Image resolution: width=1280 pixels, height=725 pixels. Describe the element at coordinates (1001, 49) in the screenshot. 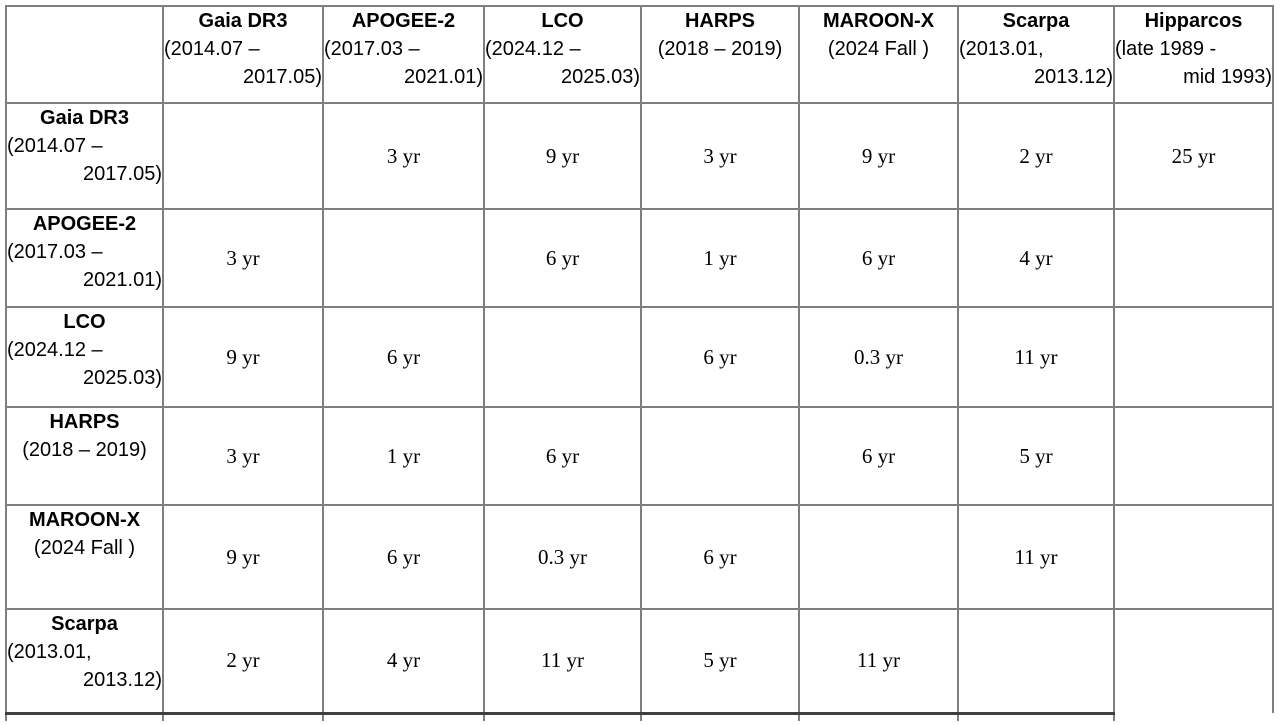

I see `column-date-line: (2013.01,` at that location.